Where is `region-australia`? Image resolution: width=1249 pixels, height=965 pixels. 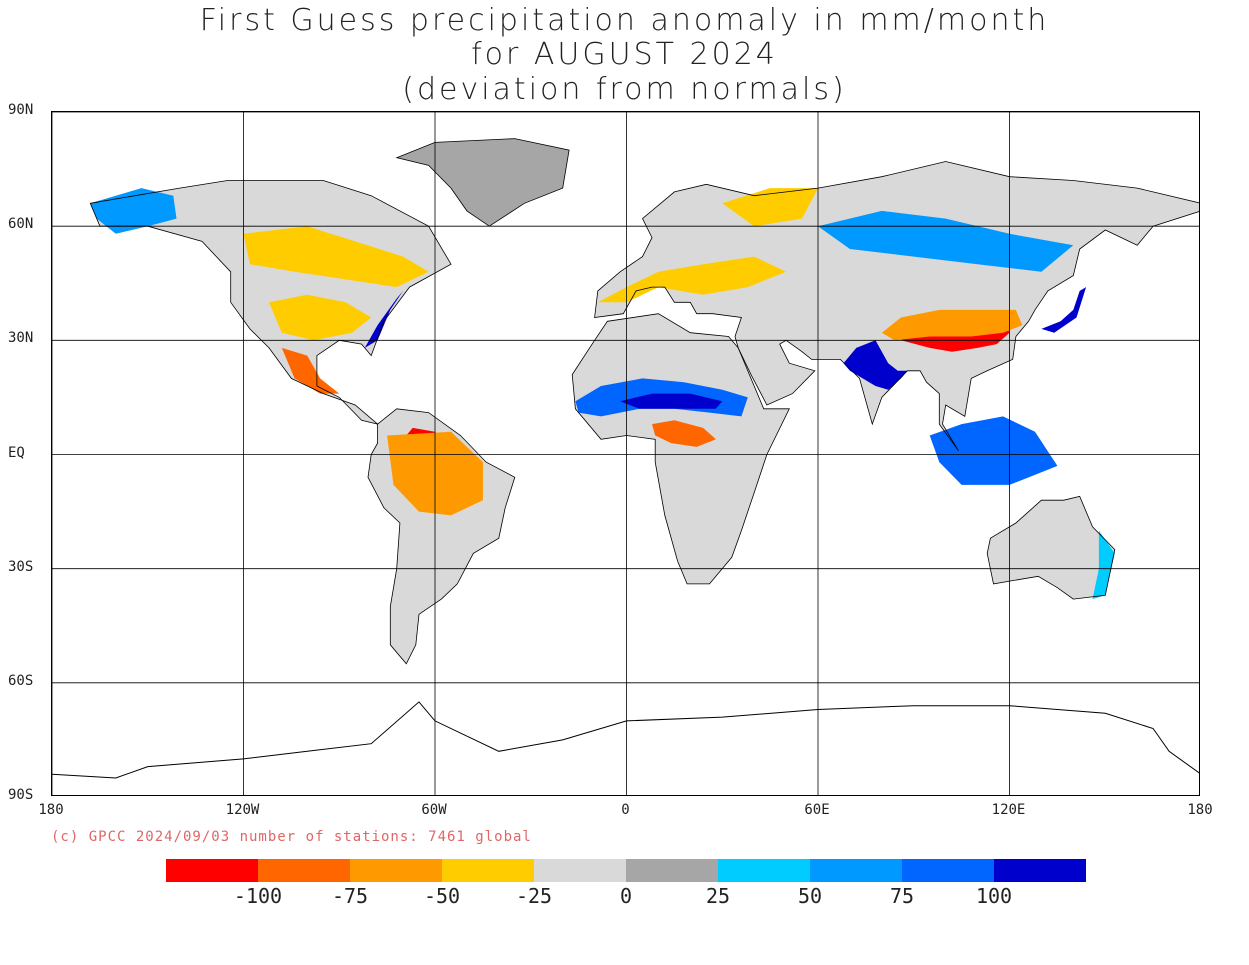 region-australia is located at coordinates (1051, 548).